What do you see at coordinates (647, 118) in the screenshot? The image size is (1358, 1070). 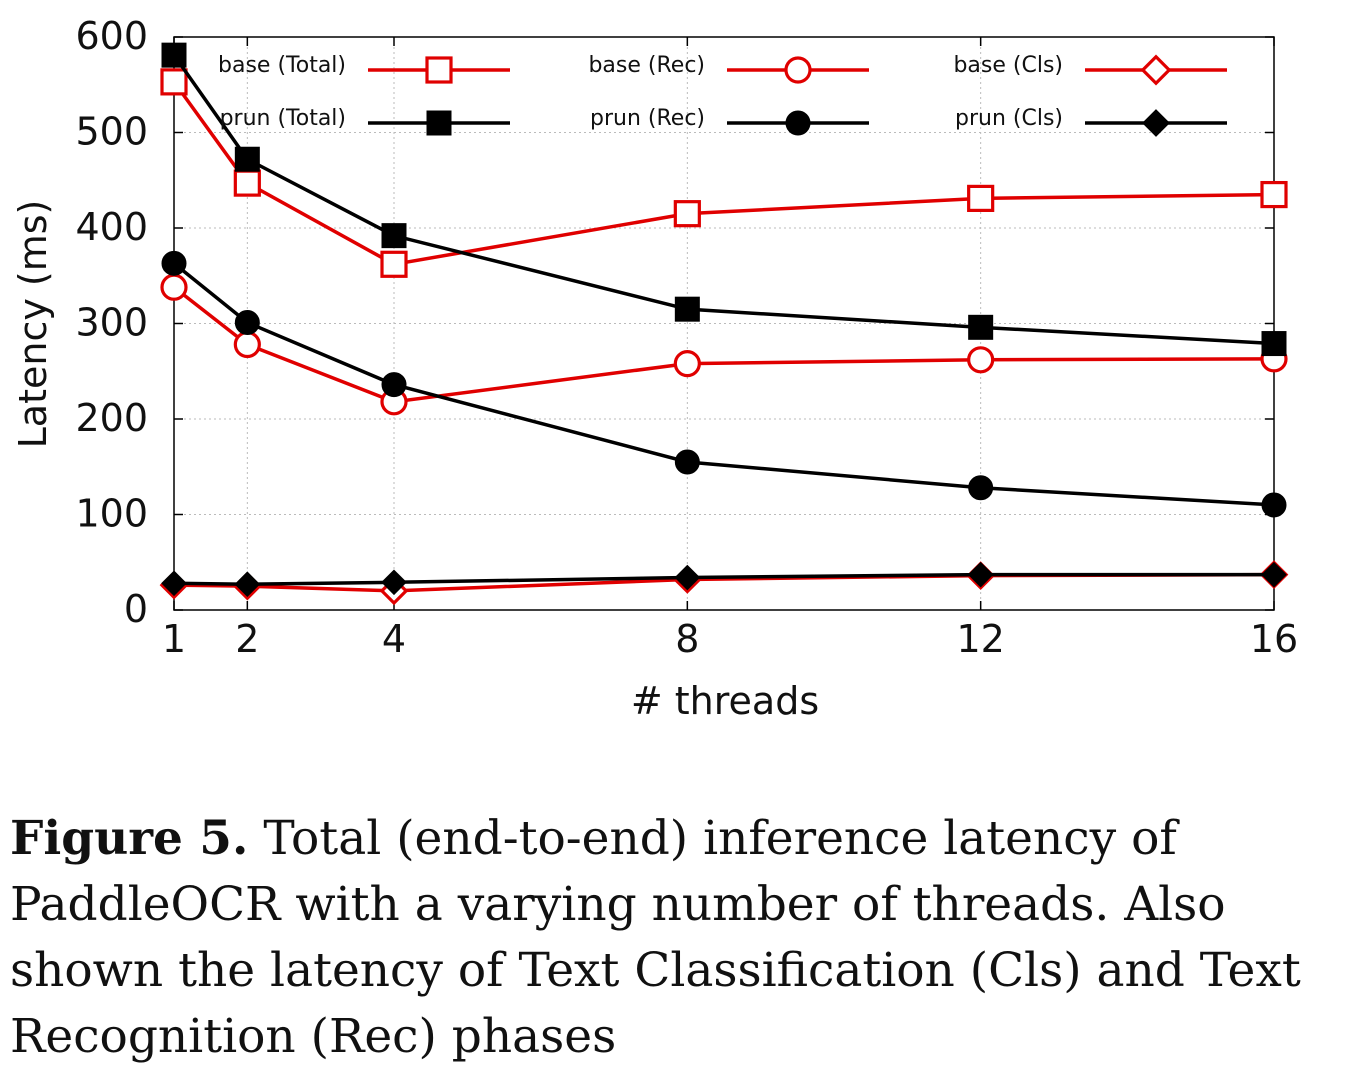 I see `legend-label: prun (Rec)` at bounding box center [647, 118].